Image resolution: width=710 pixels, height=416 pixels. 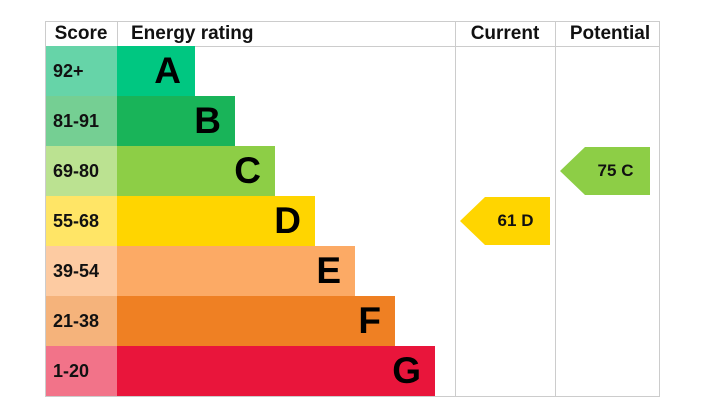 What do you see at coordinates (507, 220) in the screenshot?
I see `current-score: 61` at bounding box center [507, 220].